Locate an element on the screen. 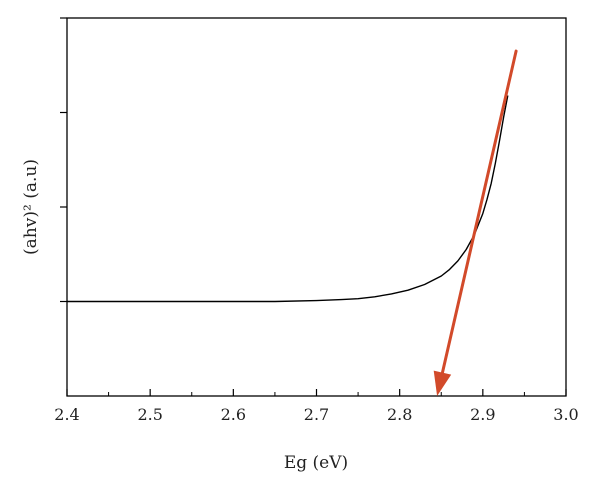  x-axis-ticks: 2.4 2.5 2.6 2.7 2.8 2.9 3.0 is located at coordinates (316, 406).